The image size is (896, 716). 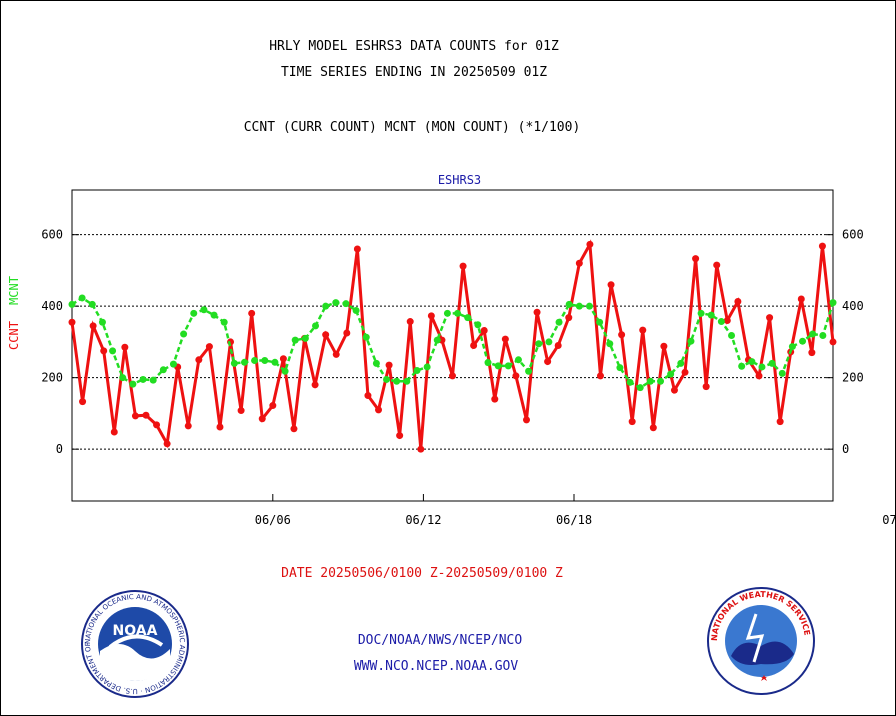 I want to click on x-tick-label: 06/18, so click(x=574, y=520).